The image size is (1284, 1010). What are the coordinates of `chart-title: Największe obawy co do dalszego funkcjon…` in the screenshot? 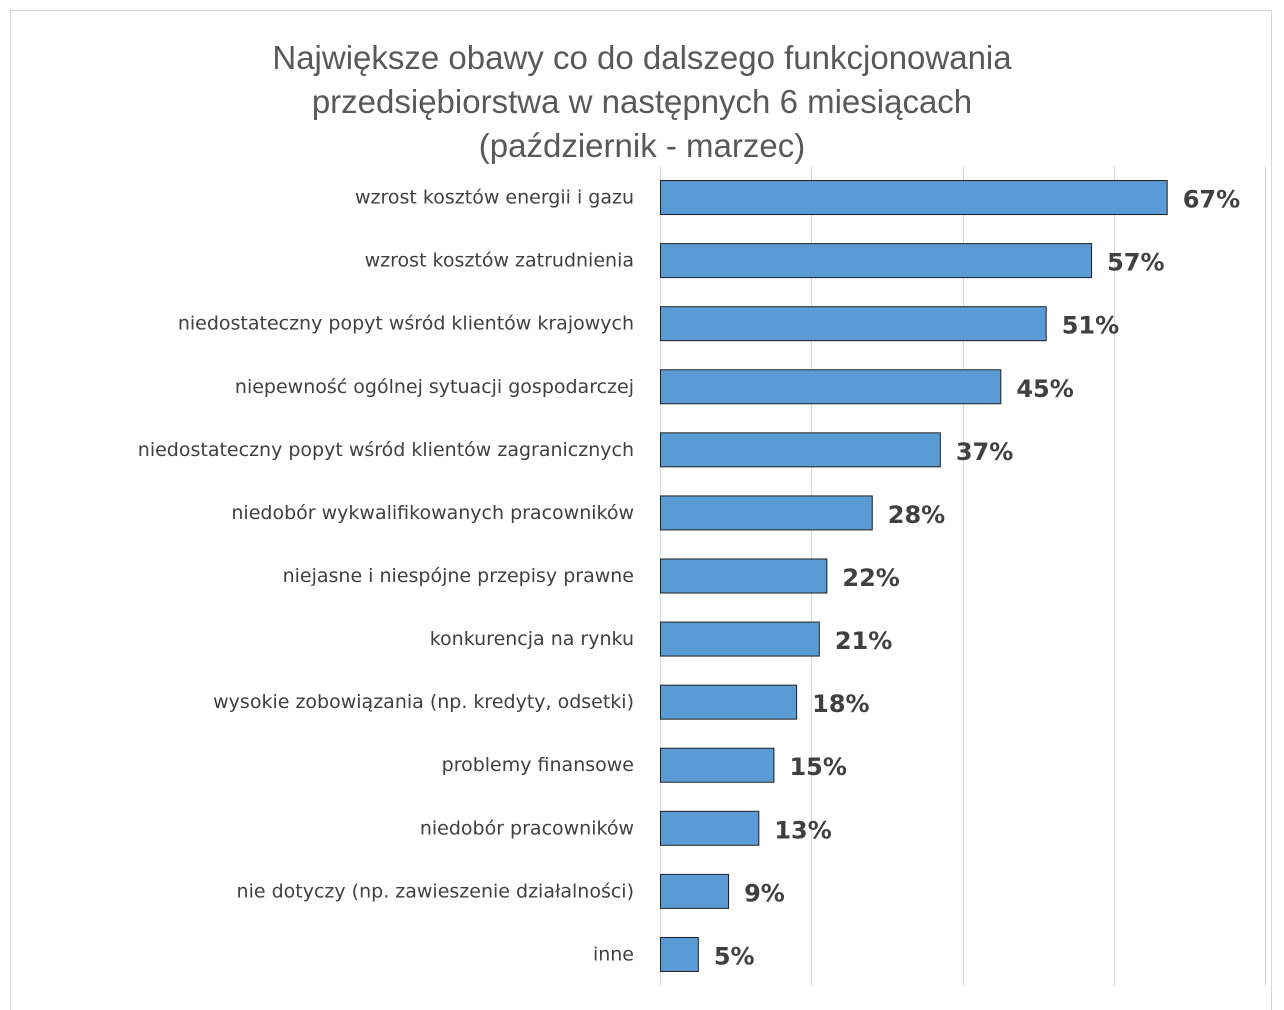 It's located at (642, 102).